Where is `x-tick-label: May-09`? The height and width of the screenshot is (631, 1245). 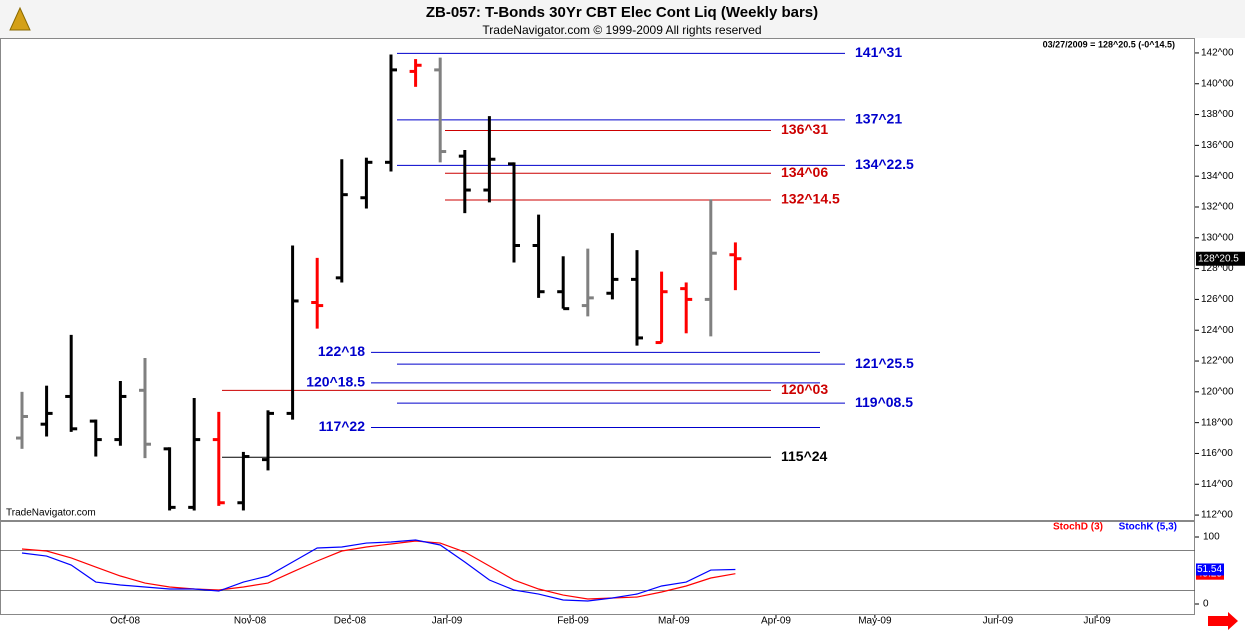 x-tick-label: May-09 is located at coordinates (875, 621).